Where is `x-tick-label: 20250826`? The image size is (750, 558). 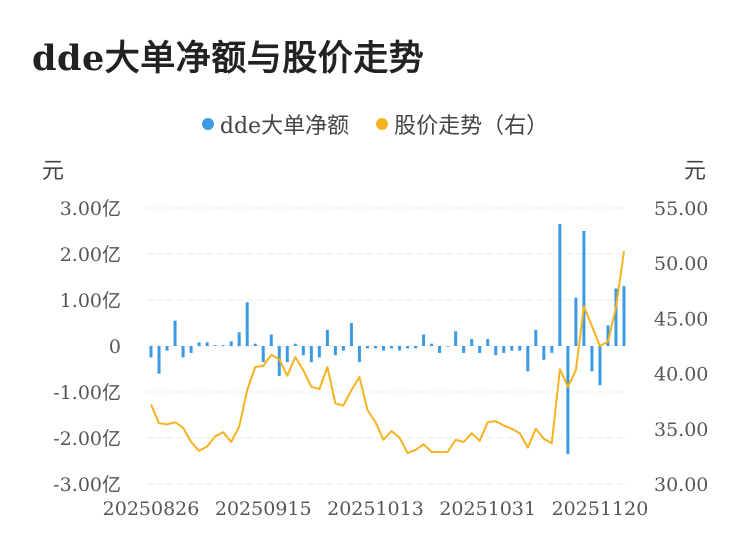 x-tick-label: 20250826 is located at coordinates (151, 509).